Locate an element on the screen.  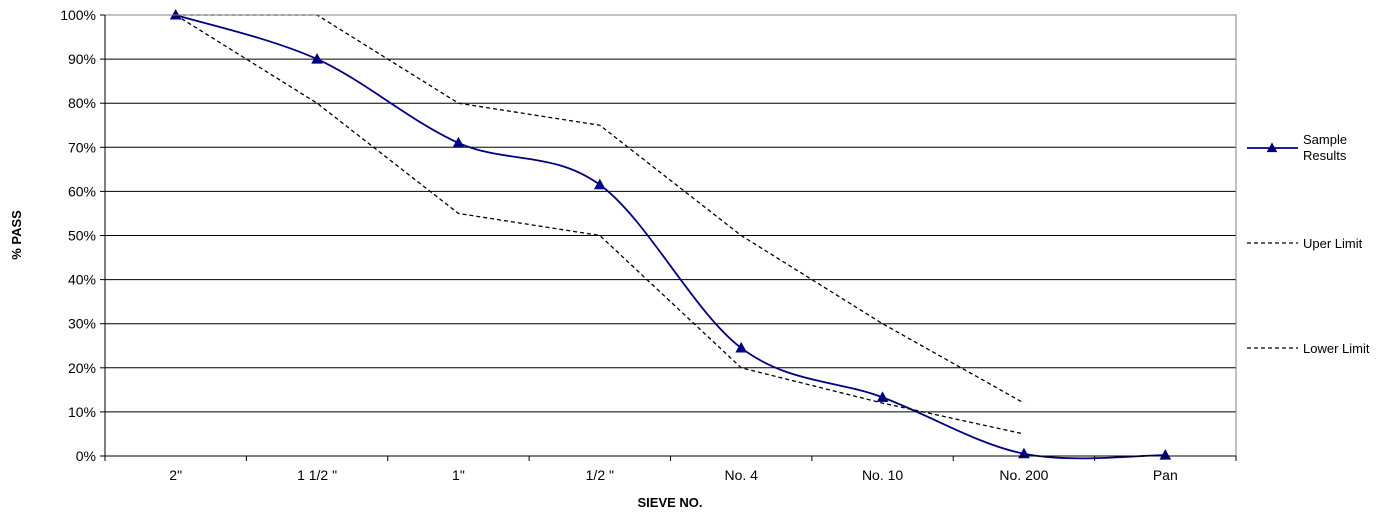
legend-item-uper-limit: Uper Limit is located at coordinates (1305, 243).